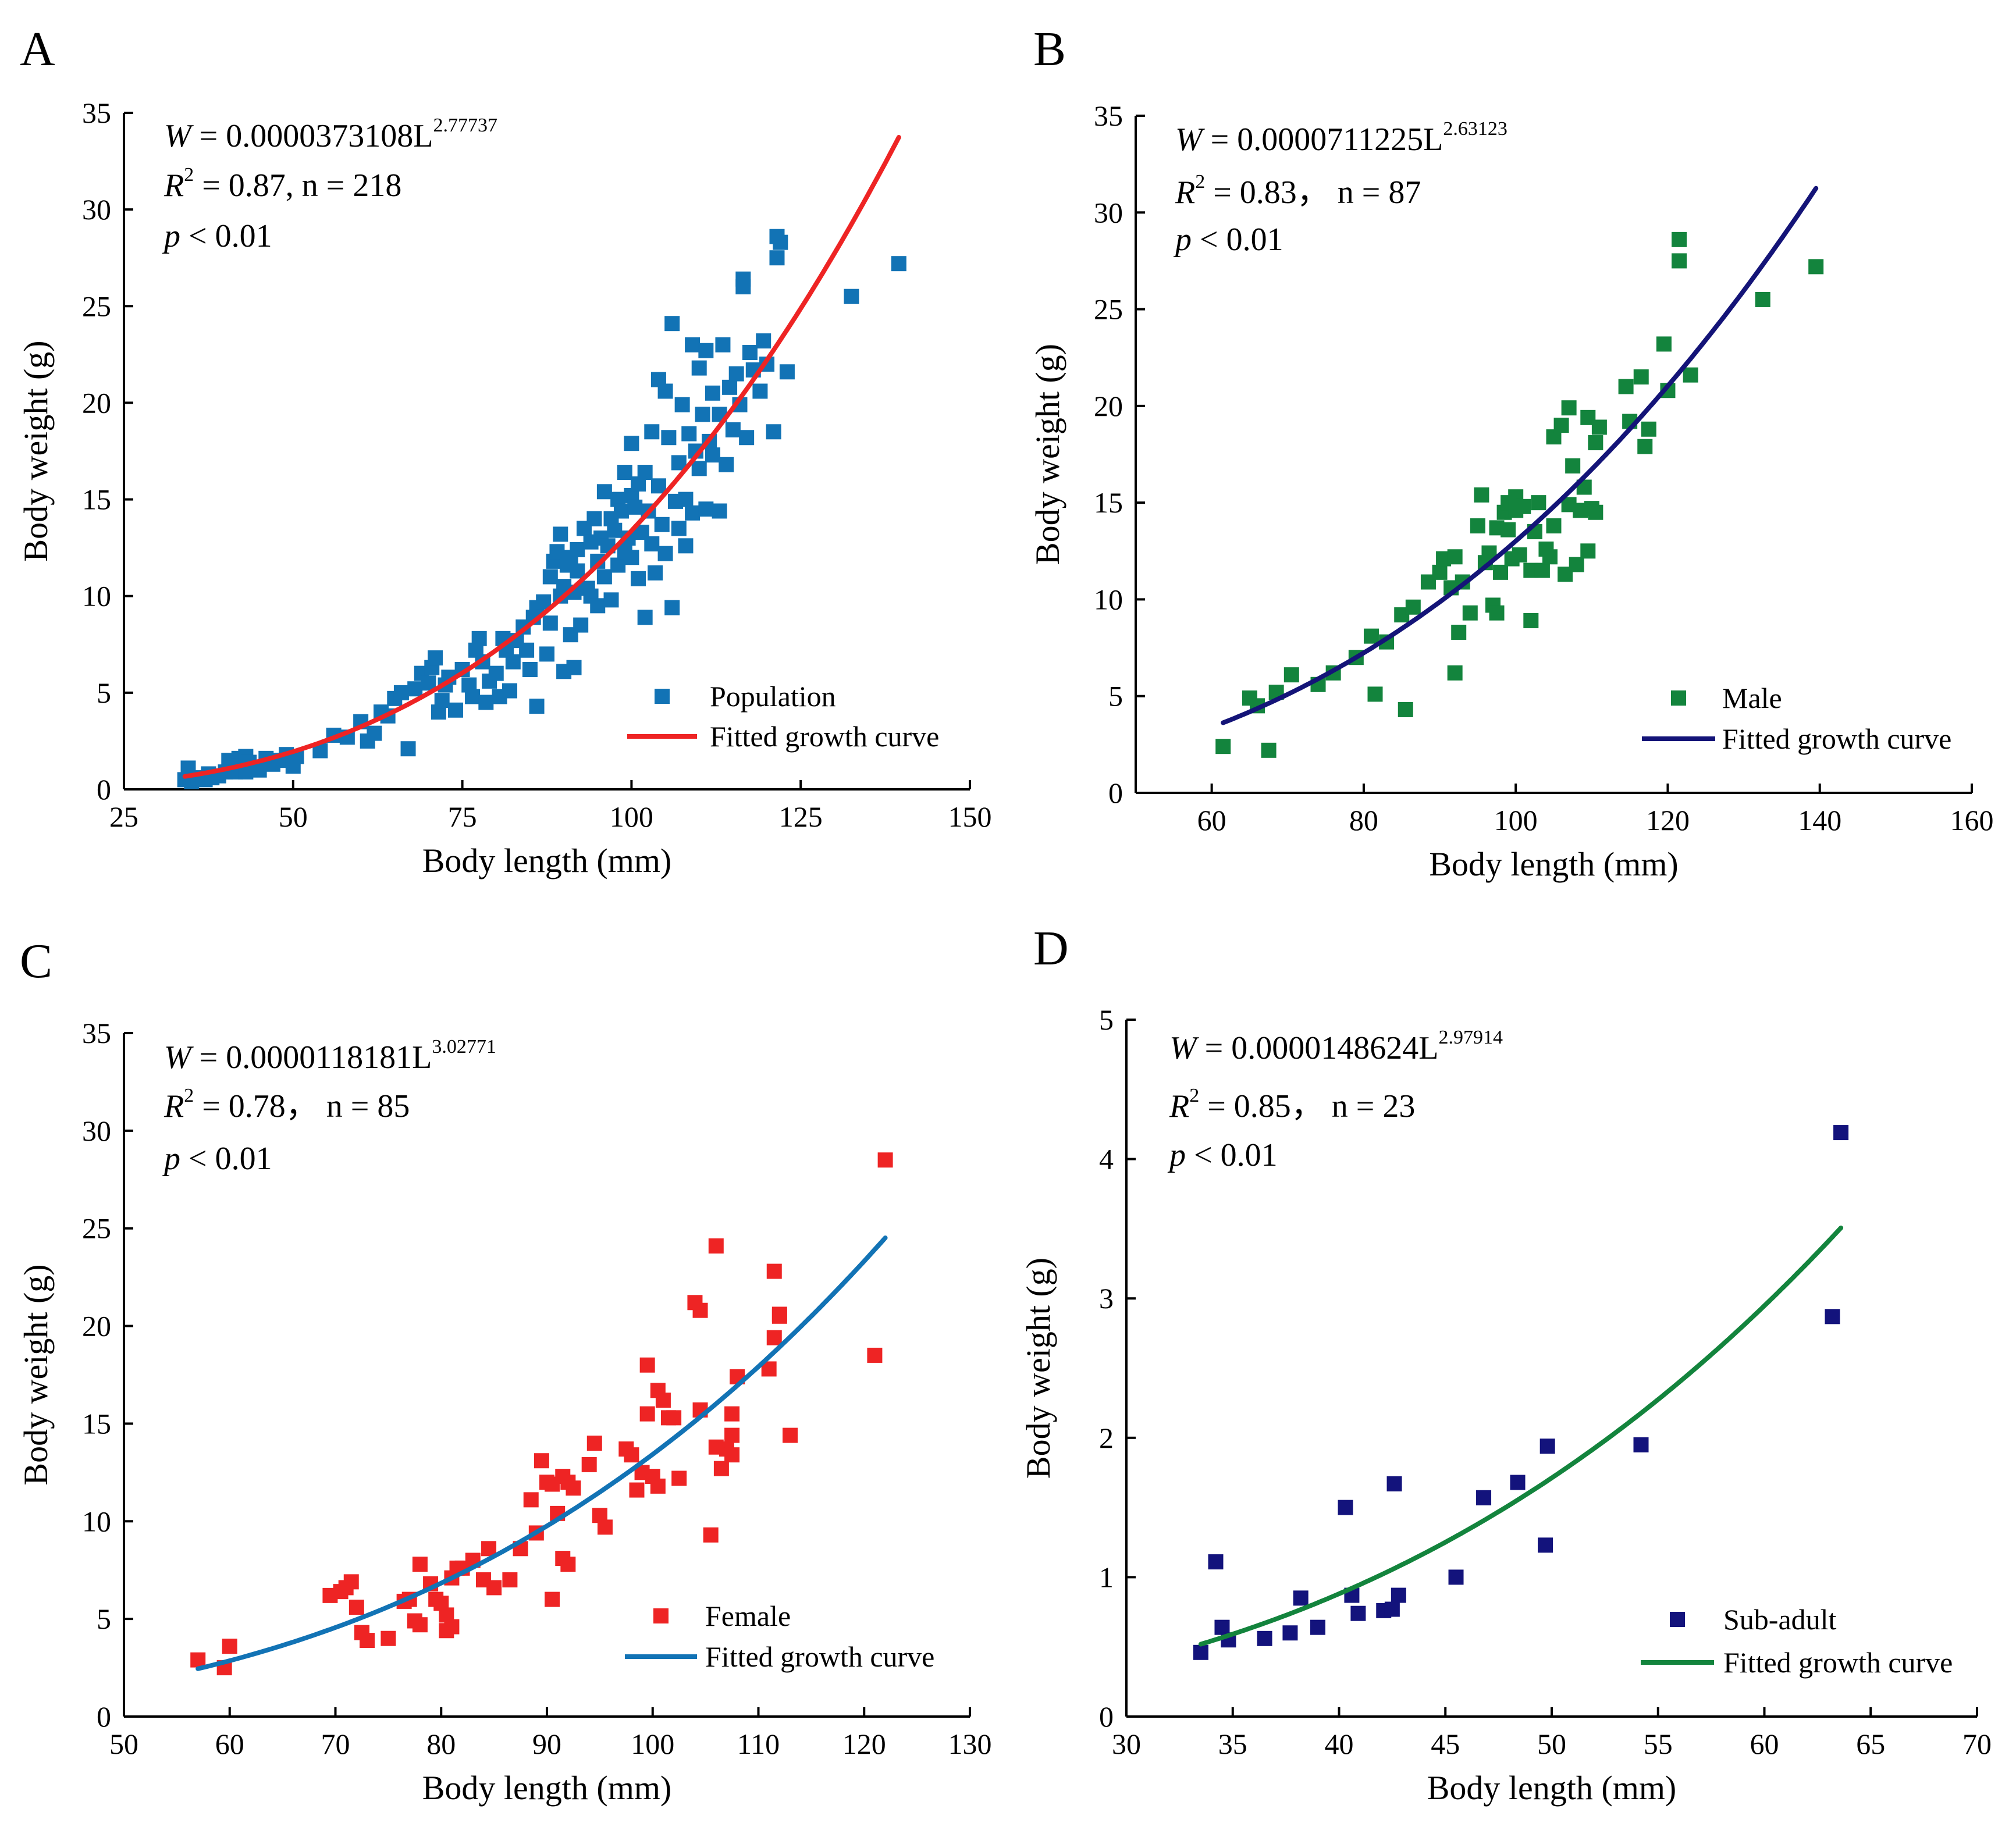 This screenshot has width=2016, height=1823. What do you see at coordinates (104, 1619) in the screenshot?
I see `y-tick-label: 5` at bounding box center [104, 1619].